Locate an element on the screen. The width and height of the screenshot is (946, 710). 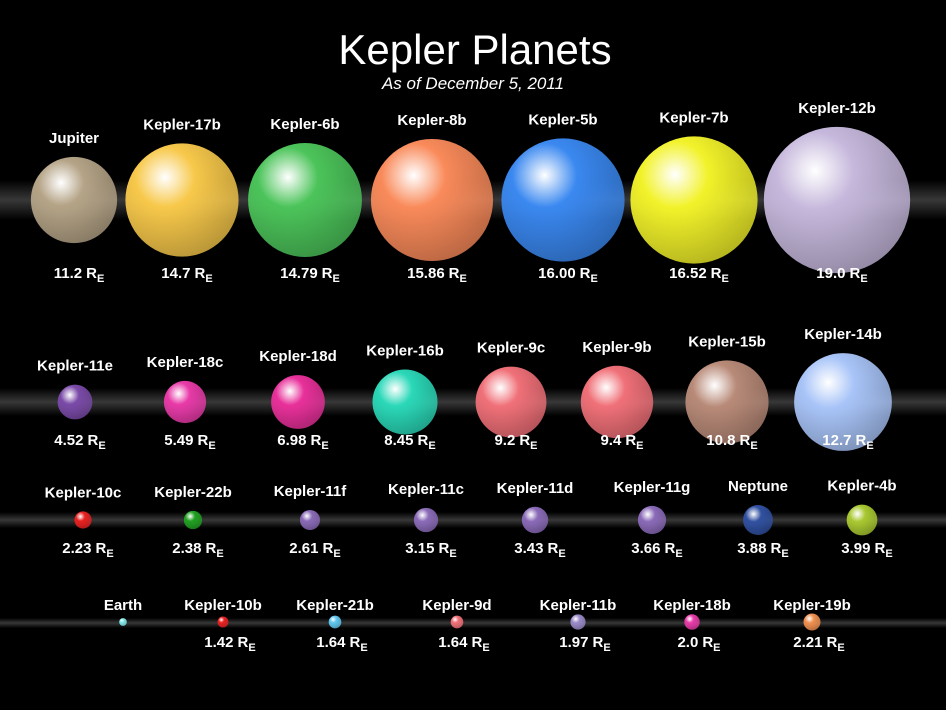
radius-label: 2.23 RE is located at coordinates (87, 550).